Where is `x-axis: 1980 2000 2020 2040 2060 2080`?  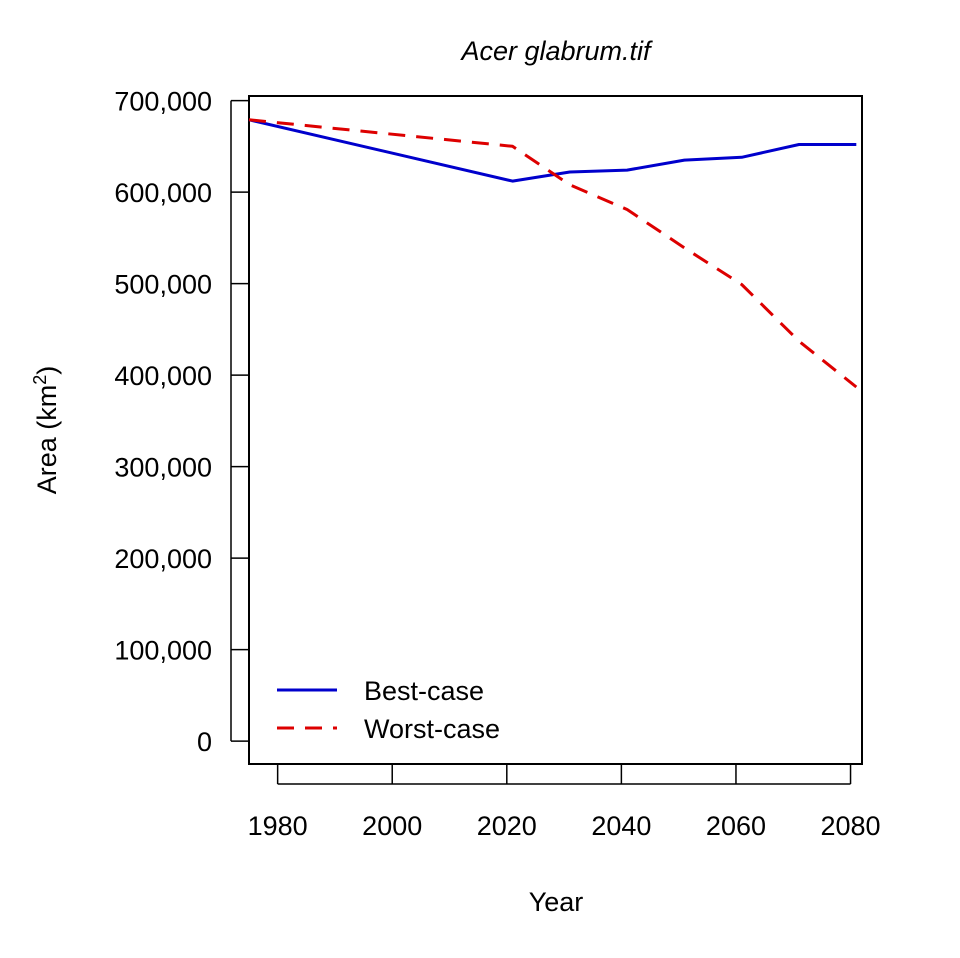 x-axis: 1980 2000 2020 2040 2060 2080 is located at coordinates (564, 802).